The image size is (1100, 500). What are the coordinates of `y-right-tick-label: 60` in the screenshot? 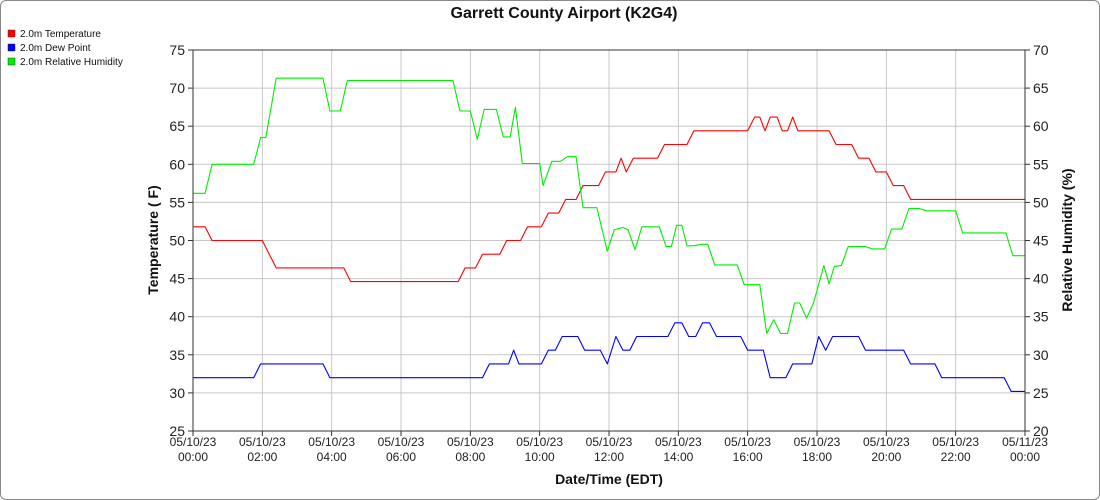 It's located at (1041, 126).